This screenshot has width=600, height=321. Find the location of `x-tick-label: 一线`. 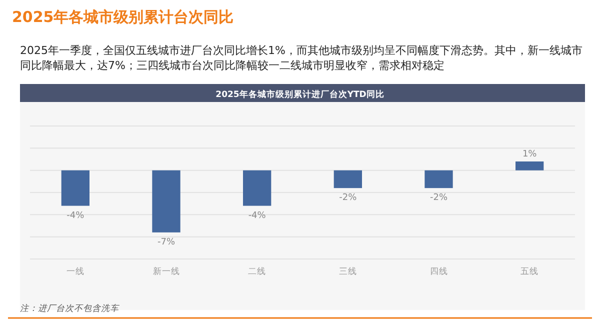

x-tick-label: 一线 is located at coordinates (75, 271).